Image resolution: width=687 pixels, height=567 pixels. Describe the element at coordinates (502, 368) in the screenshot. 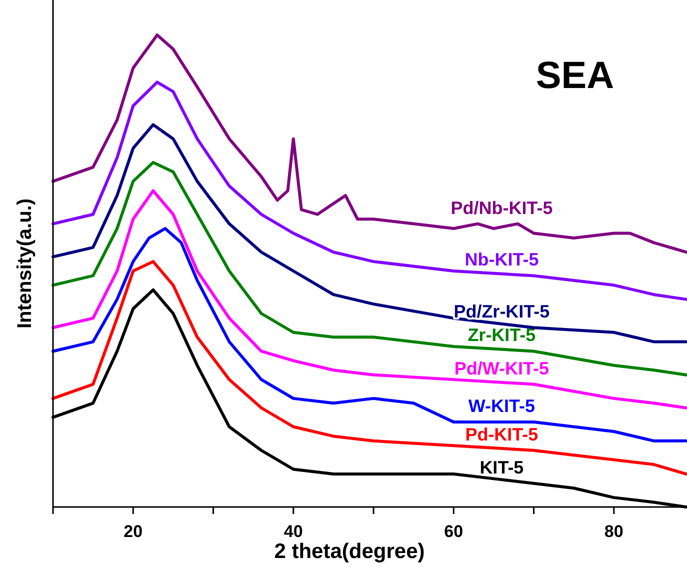

I see `series-label: Pd/W-KIT-5` at that location.